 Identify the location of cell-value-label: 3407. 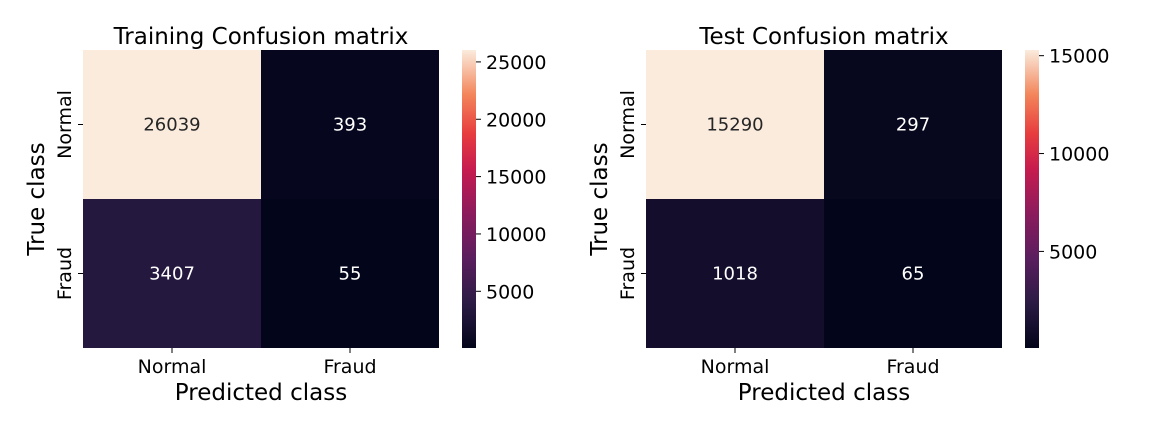
(172, 274).